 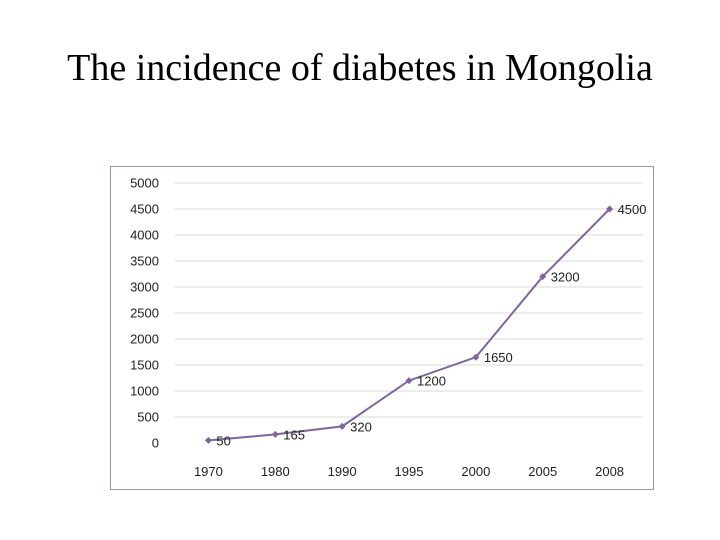 I want to click on y-tick-label: 1500, so click(x=144, y=365).